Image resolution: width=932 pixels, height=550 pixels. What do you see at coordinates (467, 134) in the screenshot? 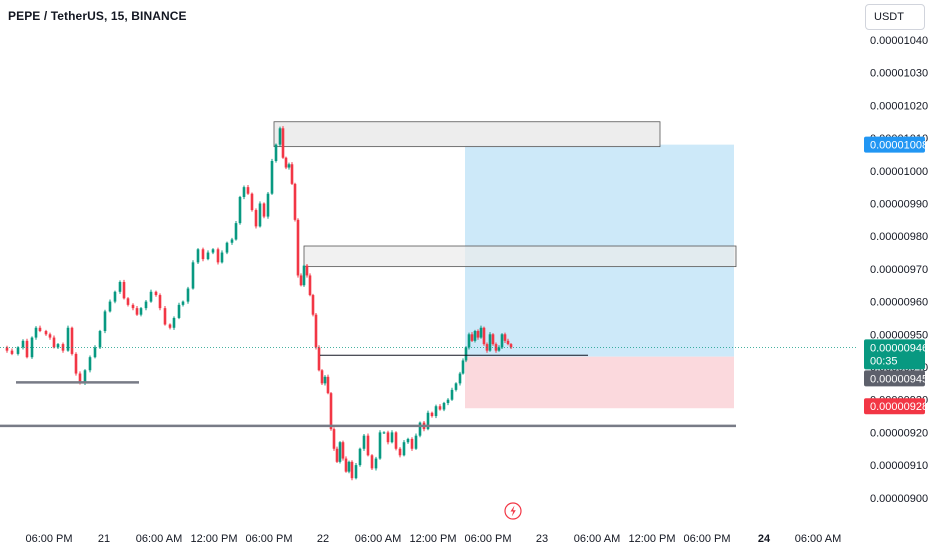
I see `resistance-box-top` at bounding box center [467, 134].